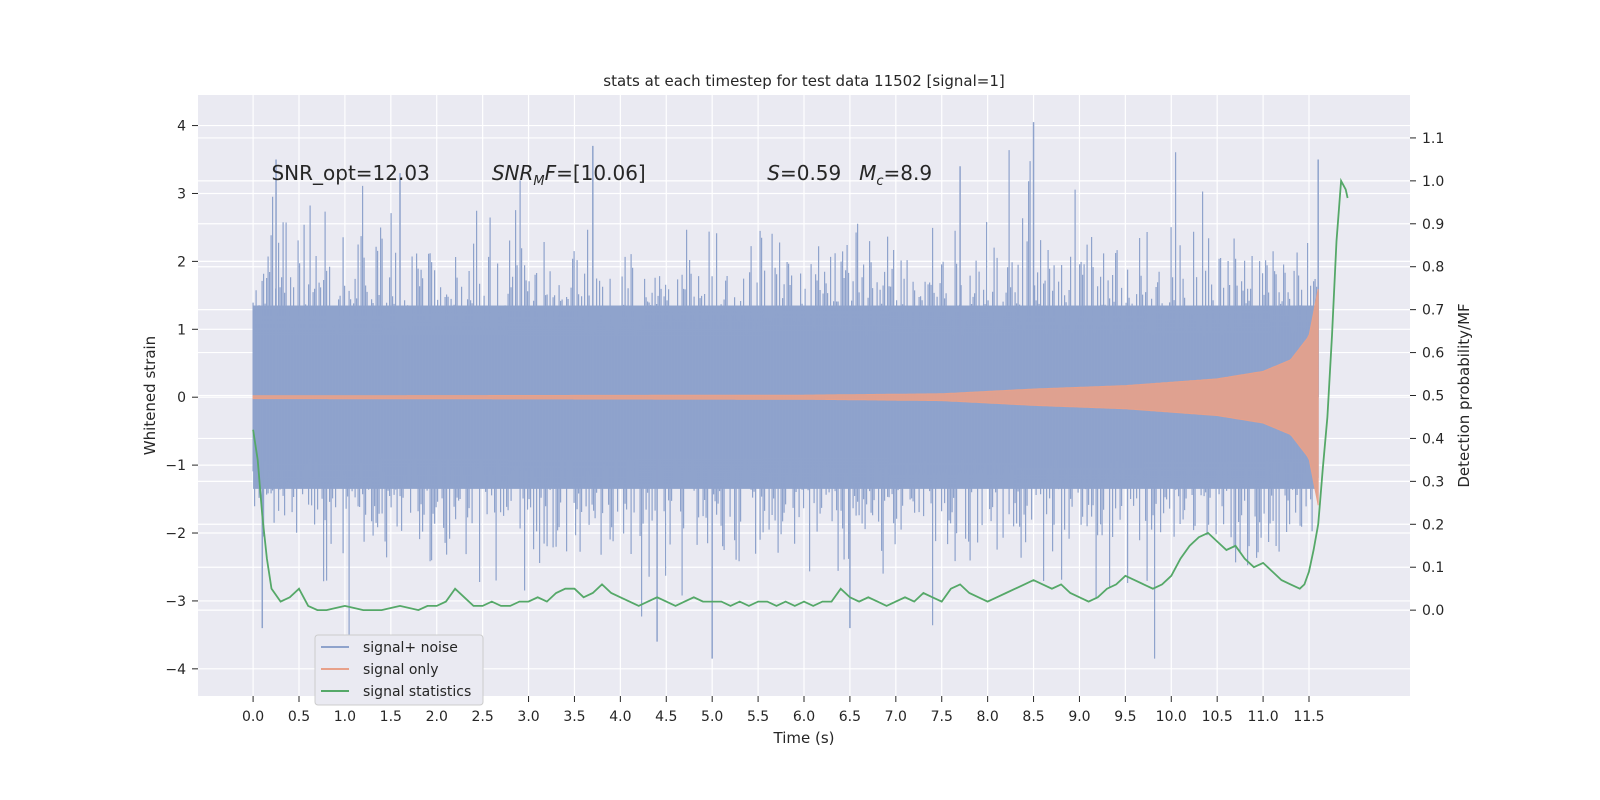 The width and height of the screenshot is (1600, 800). I want to click on y-right-tick-label: 0.0, so click(1433, 611).